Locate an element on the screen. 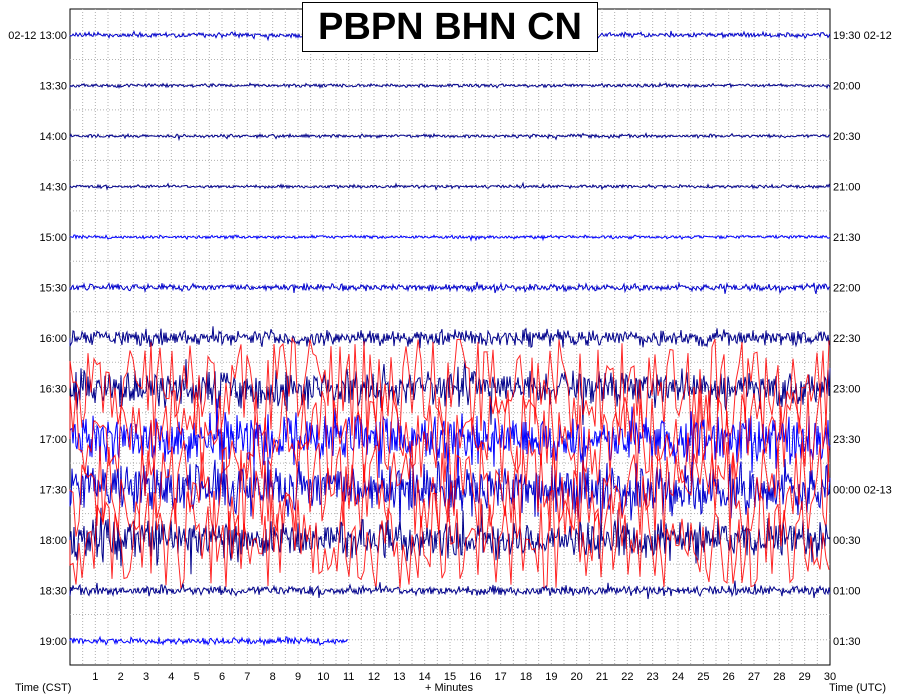 The height and width of the screenshot is (700, 900). right-axis-label: Time (UTC) is located at coordinates (858, 688).